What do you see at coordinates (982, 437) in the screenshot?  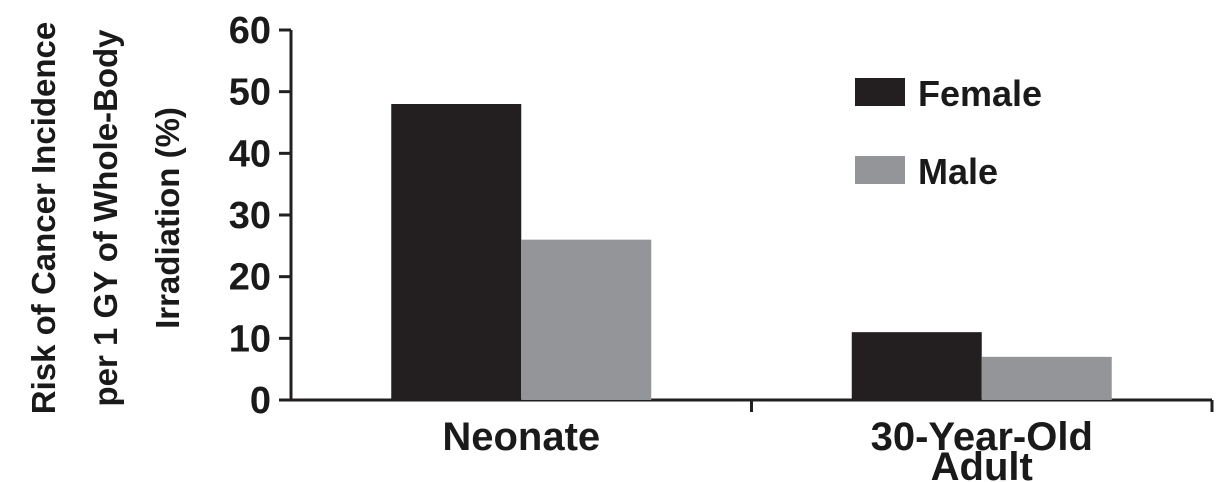 I see `x-category-label: 30-Year-Old` at bounding box center [982, 437].